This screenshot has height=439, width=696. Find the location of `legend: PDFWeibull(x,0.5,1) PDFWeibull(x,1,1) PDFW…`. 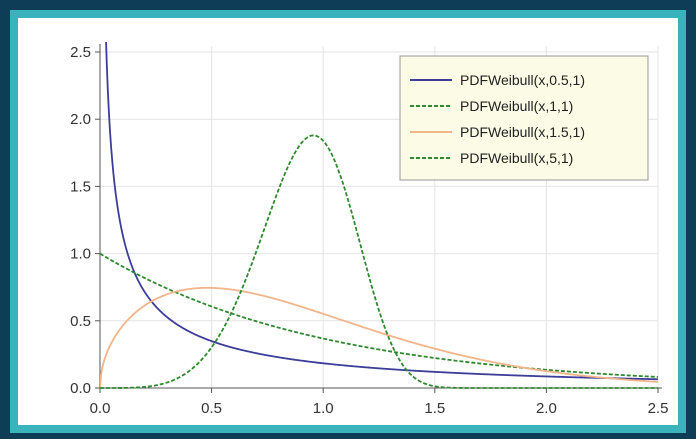

legend: PDFWeibull(x,0.5,1) PDFWeibull(x,1,1) PDFW… is located at coordinates (524, 118).